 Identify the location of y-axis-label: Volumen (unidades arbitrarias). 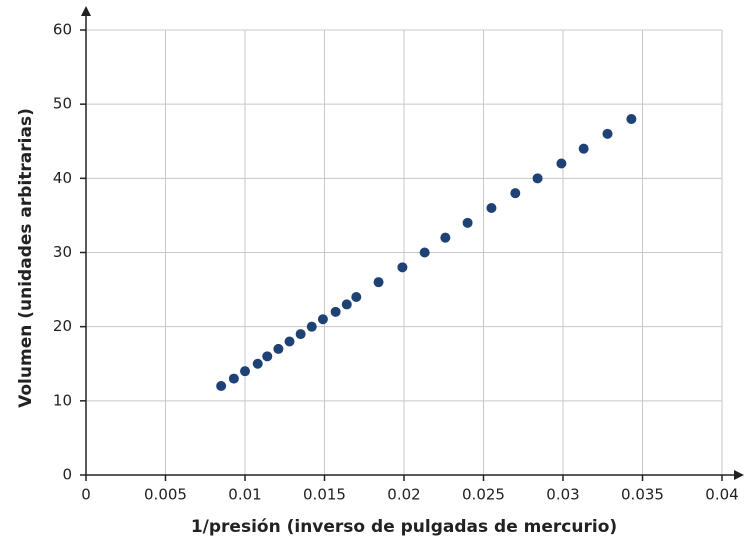
(26, 258).